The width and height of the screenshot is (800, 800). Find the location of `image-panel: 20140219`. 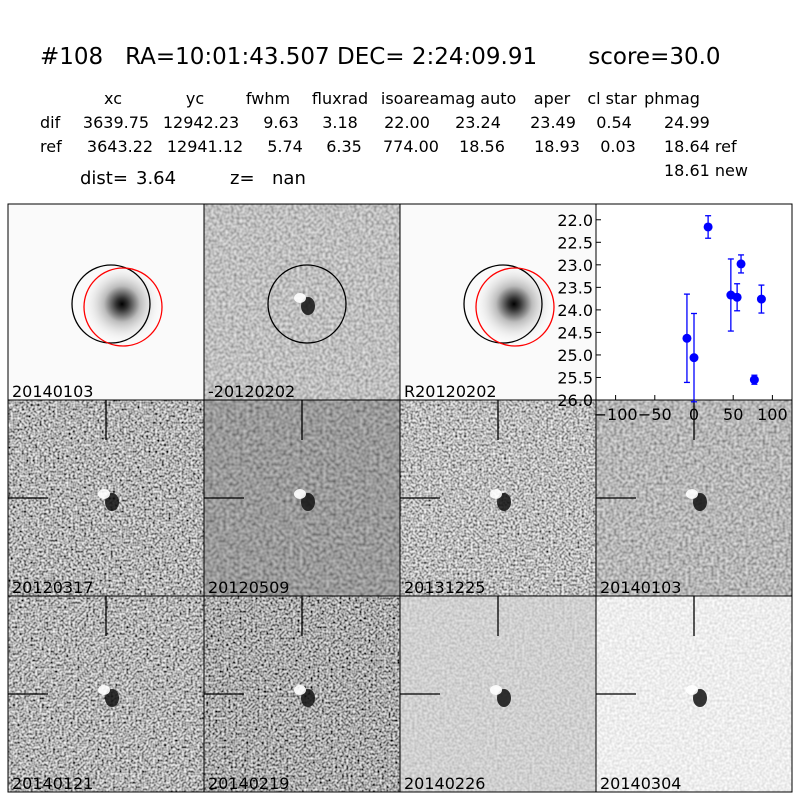

image-panel: 20140219 is located at coordinates (302, 694).